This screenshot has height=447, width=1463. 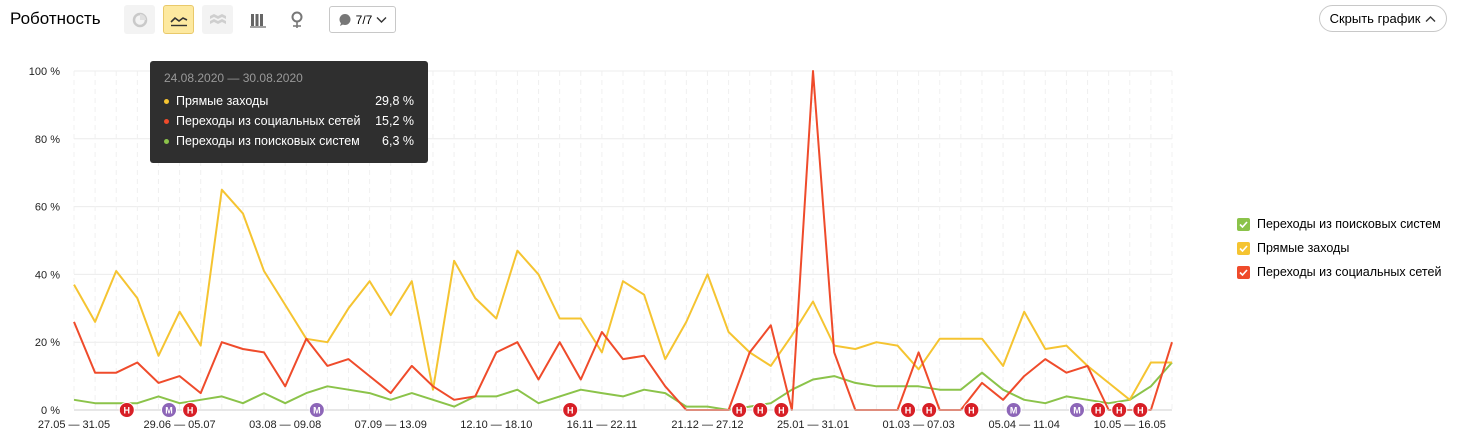 I want to click on comment-icon, so click(x=345, y=19).